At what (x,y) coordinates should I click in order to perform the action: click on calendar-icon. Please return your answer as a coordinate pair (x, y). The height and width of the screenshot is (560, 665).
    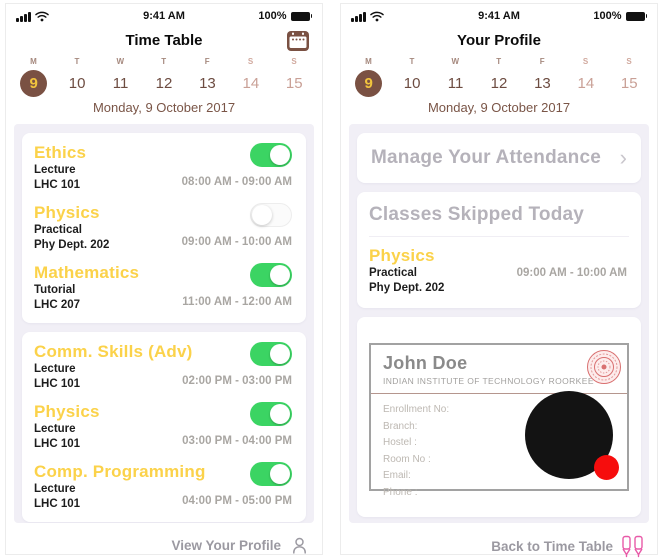
    Looking at the image, I should click on (298, 40).